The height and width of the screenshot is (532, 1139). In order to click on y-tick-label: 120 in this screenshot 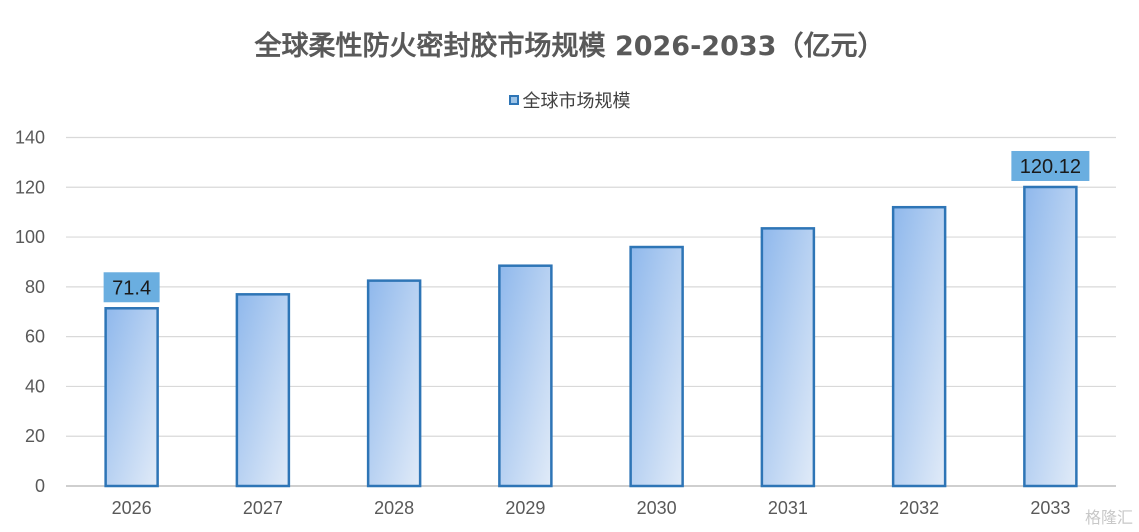, I will do `click(30, 187)`.